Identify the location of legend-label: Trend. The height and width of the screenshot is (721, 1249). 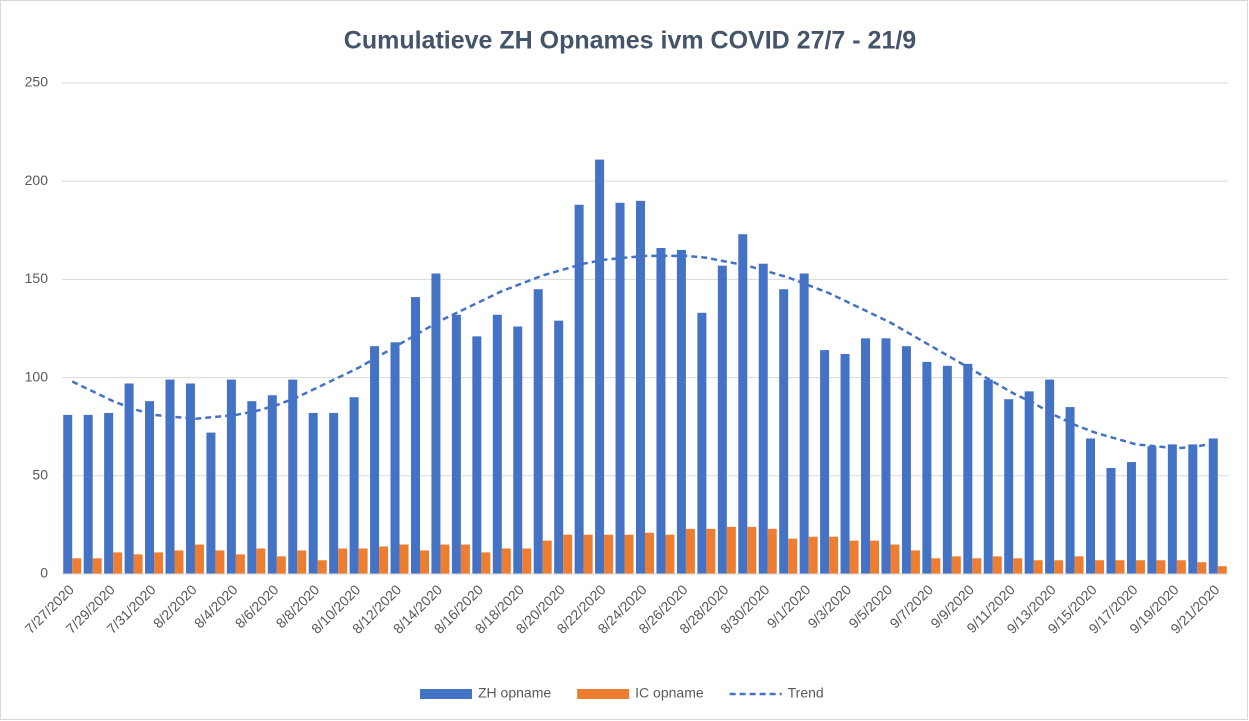
(806, 693).